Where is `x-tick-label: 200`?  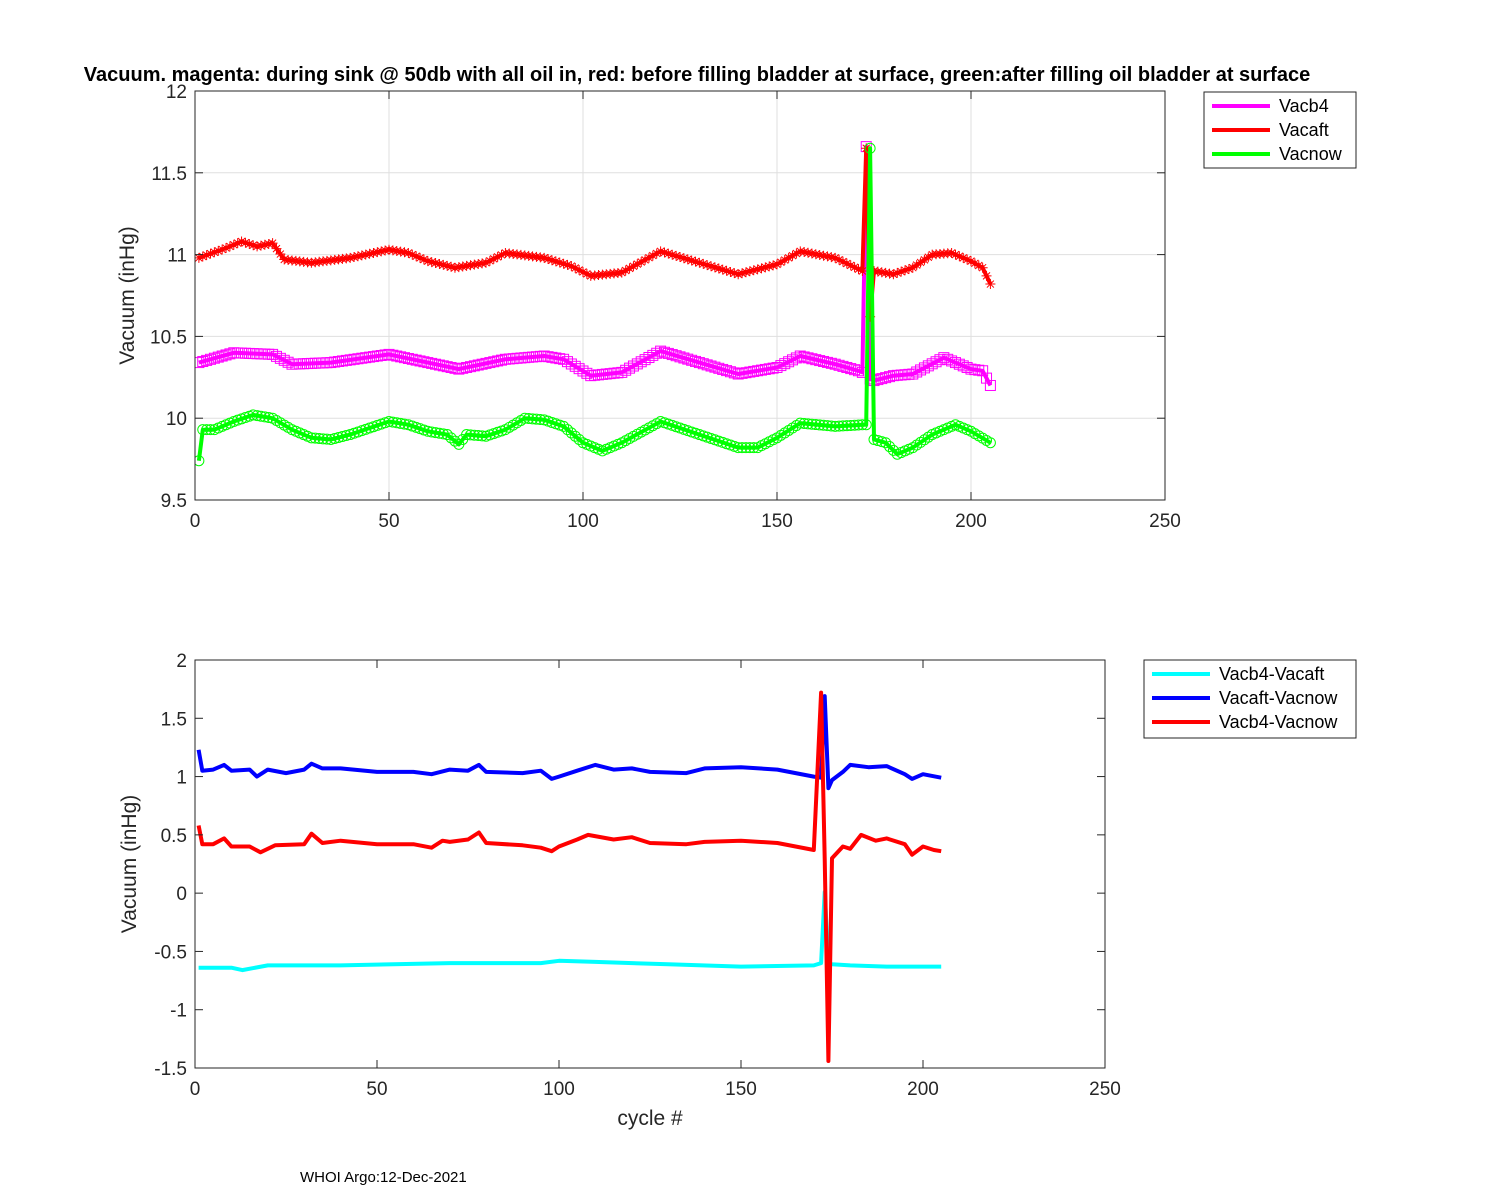
x-tick-label: 200 is located at coordinates (923, 1089).